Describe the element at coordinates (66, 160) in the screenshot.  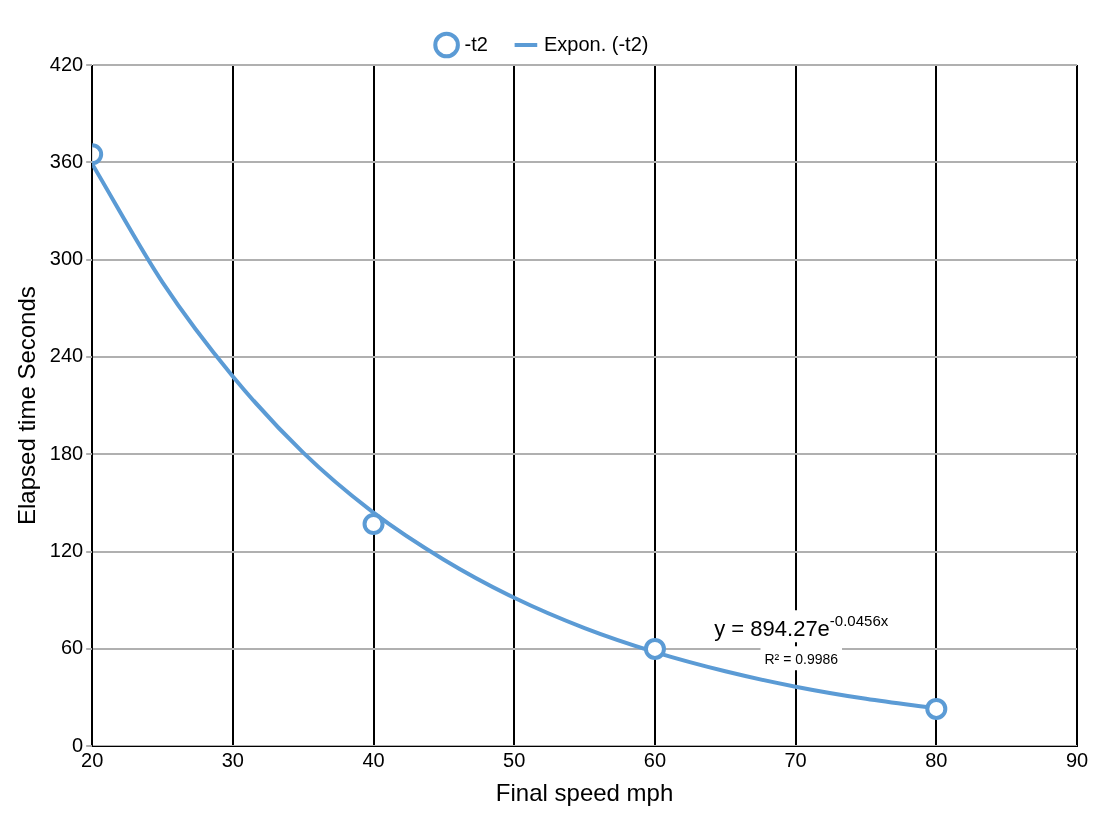
I see `y-tick-label: 360` at that location.